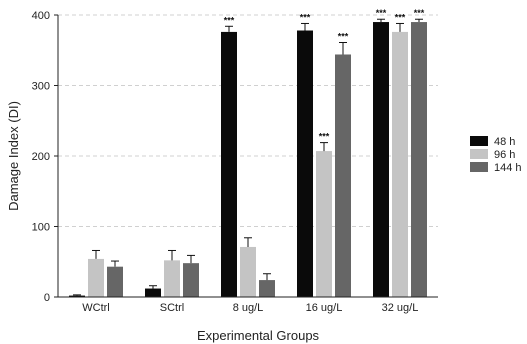  What do you see at coordinates (504, 155) in the screenshot?
I see `legend-label: 96 h` at bounding box center [504, 155].